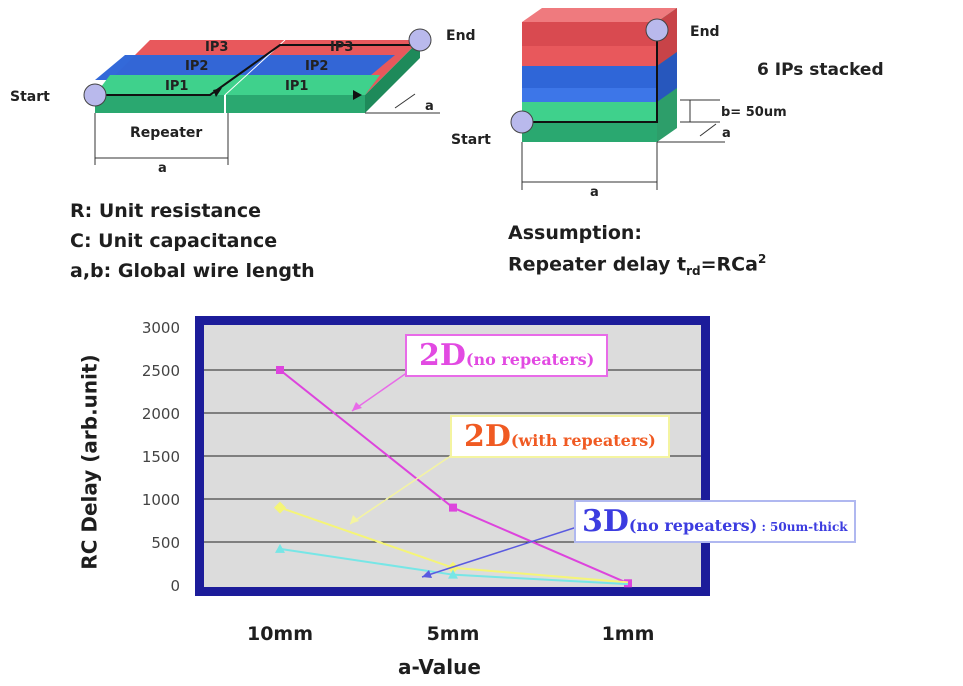  I want to click on assumption-title: Assumption:, so click(575, 233).